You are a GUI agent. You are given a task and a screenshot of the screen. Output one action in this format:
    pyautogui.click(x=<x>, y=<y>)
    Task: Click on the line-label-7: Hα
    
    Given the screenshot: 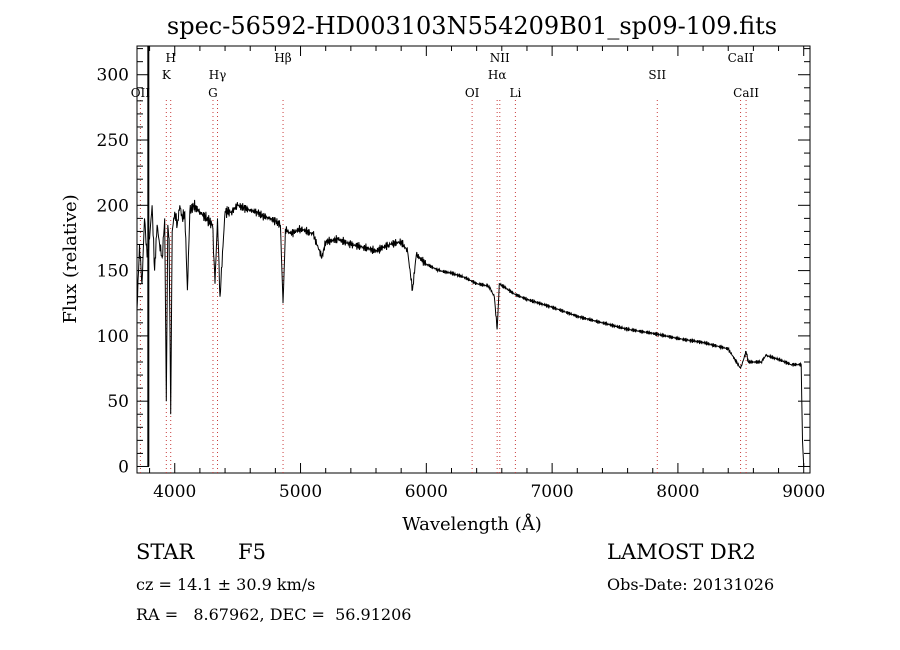 What is the action you would take?
    pyautogui.click(x=497, y=75)
    